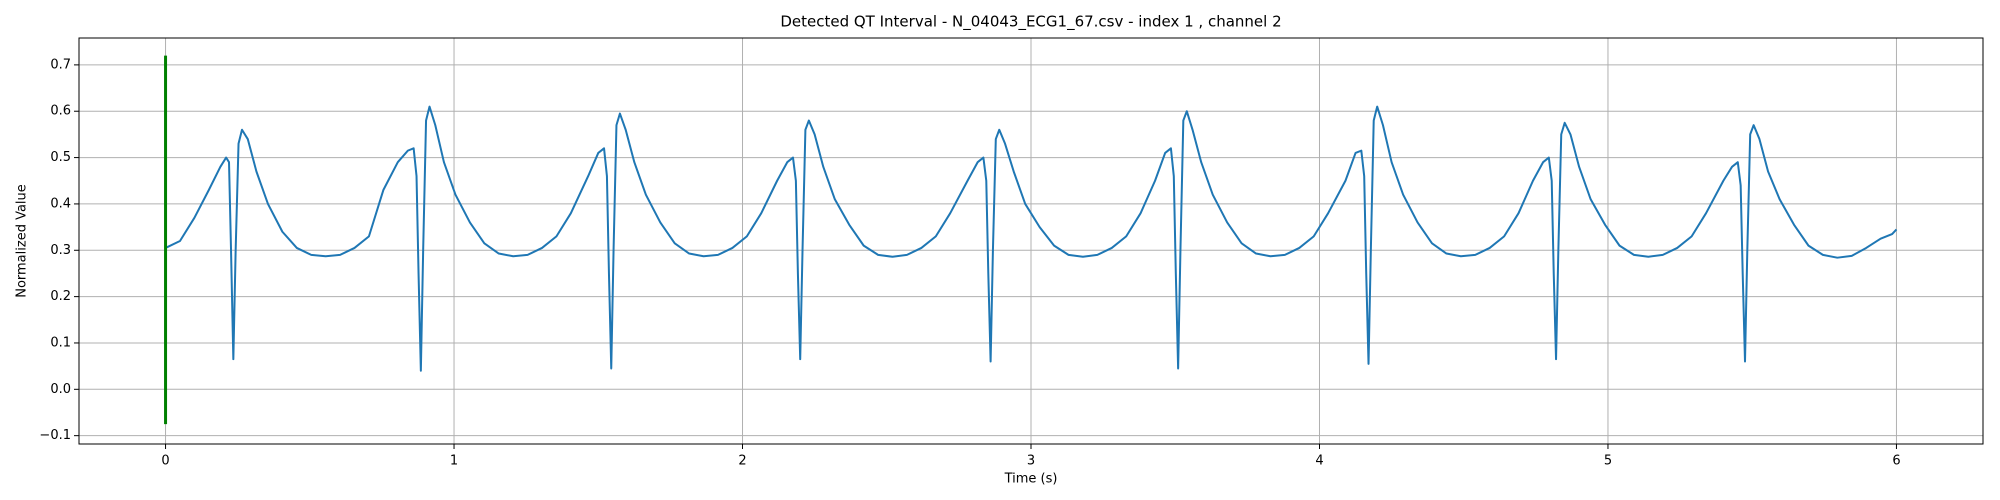  I want to click on x-tick-label: 6, so click(1896, 461).